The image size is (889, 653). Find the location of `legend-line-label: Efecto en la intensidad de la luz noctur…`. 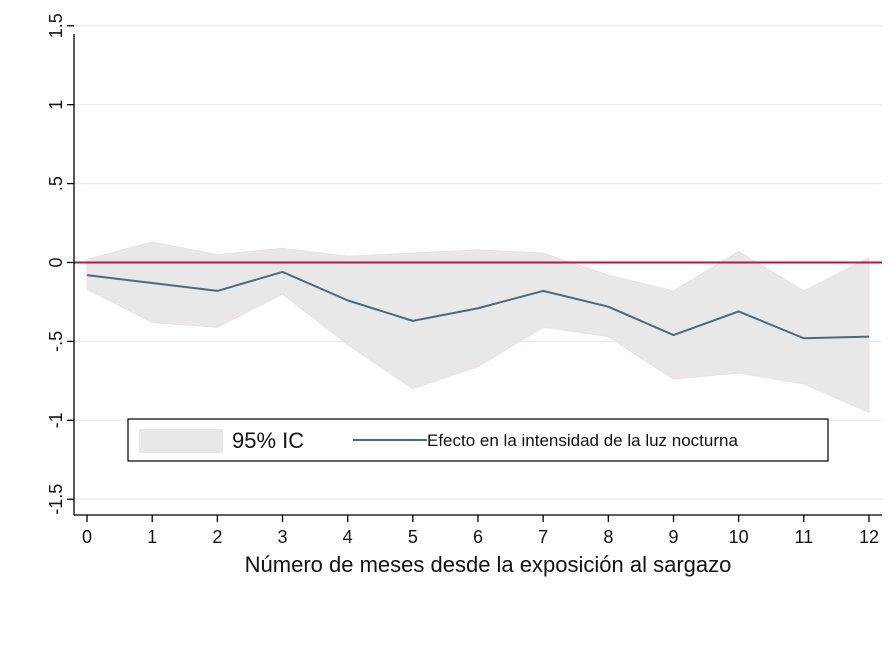

legend-line-label: Efecto en la intensidad de la luz noctur… is located at coordinates (582, 440).